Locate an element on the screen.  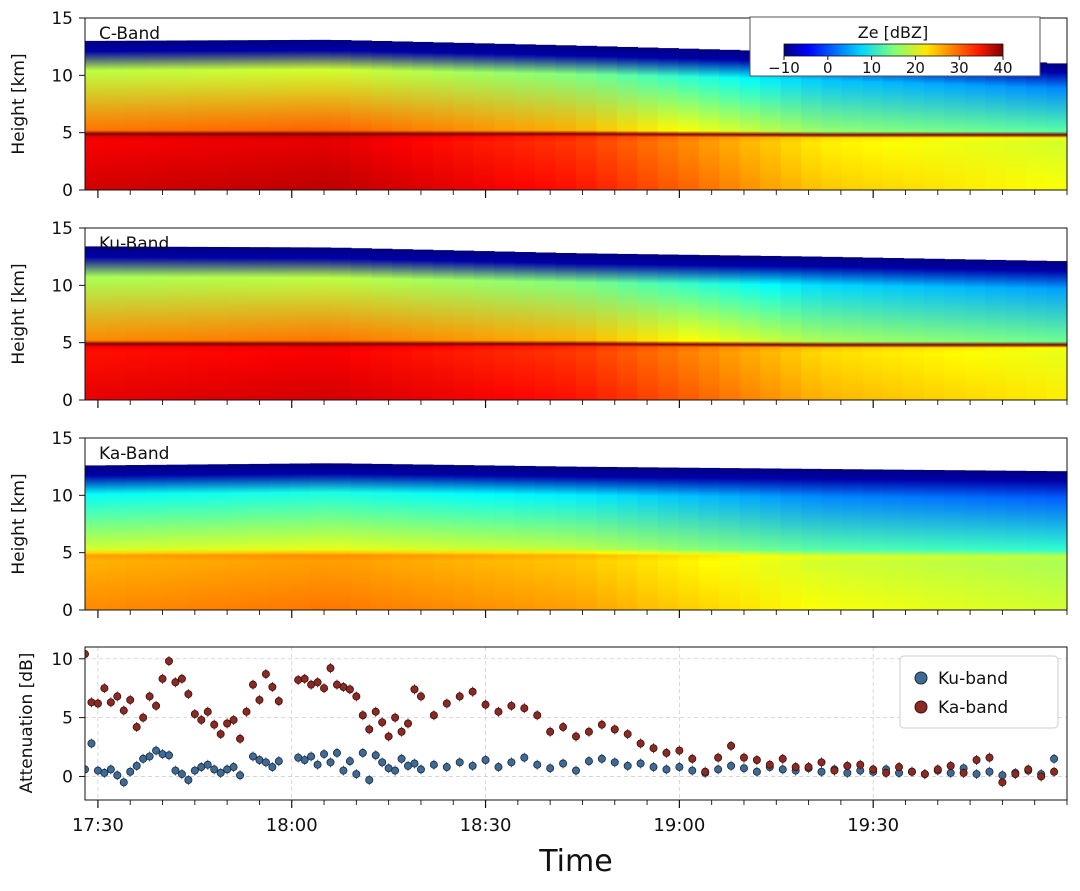
legend-marker-ka is located at coordinates (921, 707).